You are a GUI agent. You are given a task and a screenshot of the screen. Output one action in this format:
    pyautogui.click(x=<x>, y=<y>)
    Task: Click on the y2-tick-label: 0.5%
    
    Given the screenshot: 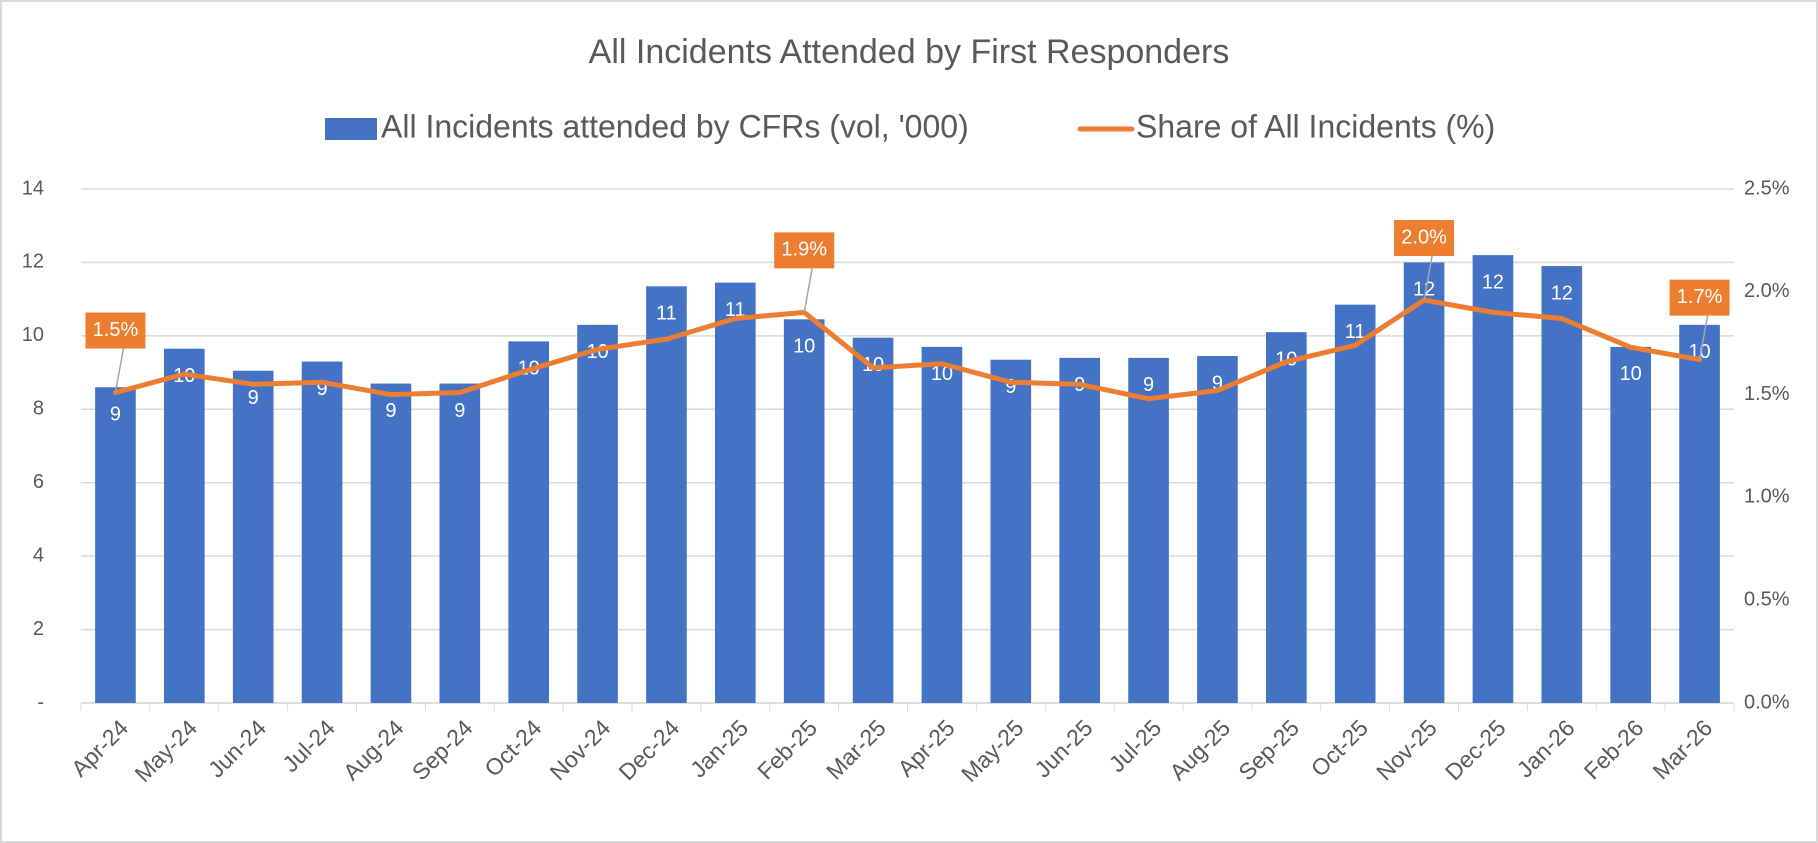 What is the action you would take?
    pyautogui.click(x=1767, y=599)
    